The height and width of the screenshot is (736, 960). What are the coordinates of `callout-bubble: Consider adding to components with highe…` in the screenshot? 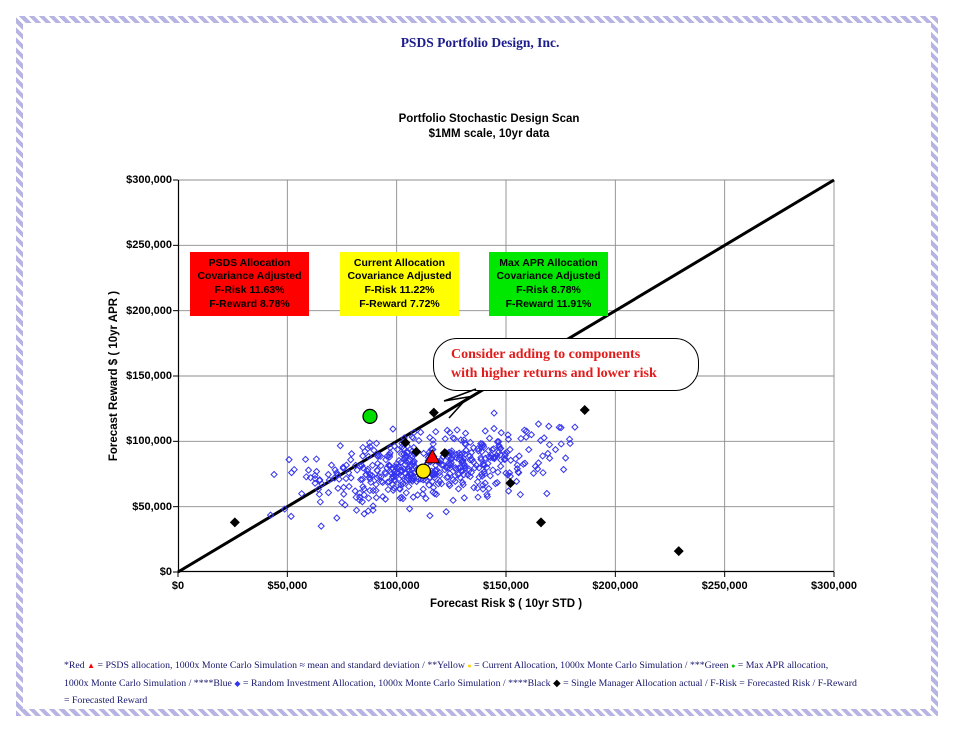 It's located at (566, 364).